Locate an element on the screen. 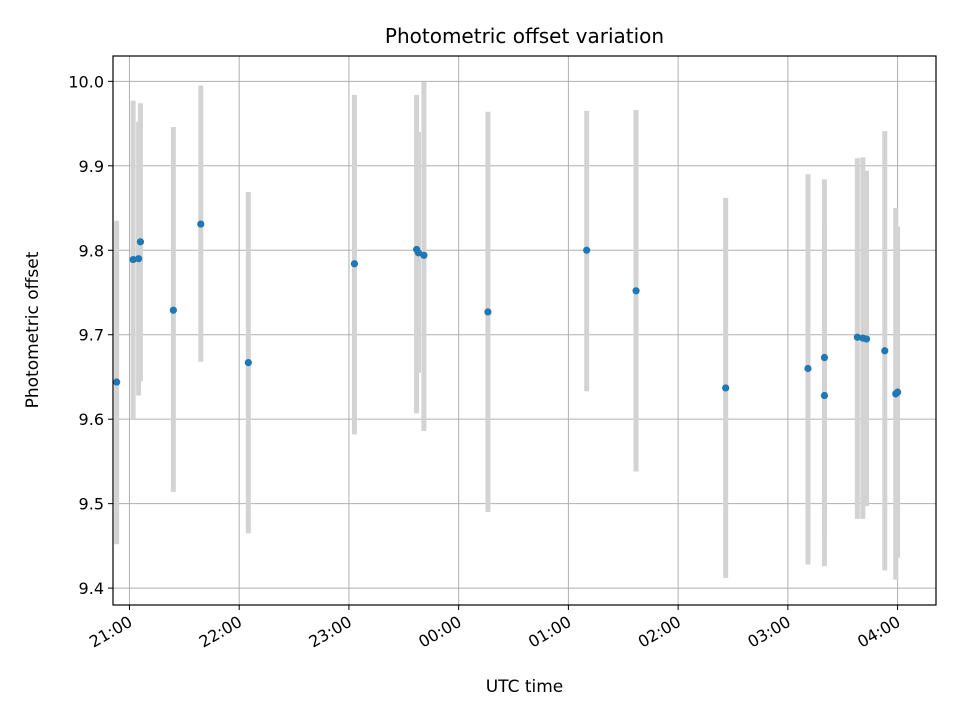 The height and width of the screenshot is (720, 960). x-tick-label: 01:00 is located at coordinates (549, 632).